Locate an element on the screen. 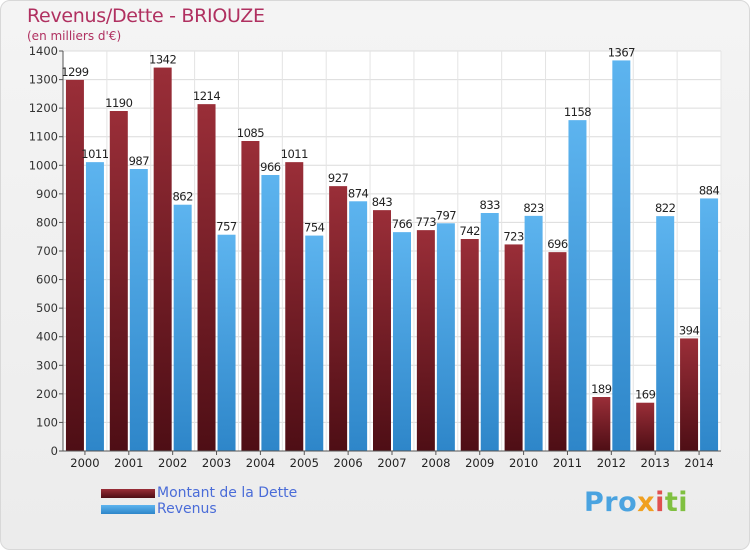  label-revenus-2004: 966 is located at coordinates (270, 167).